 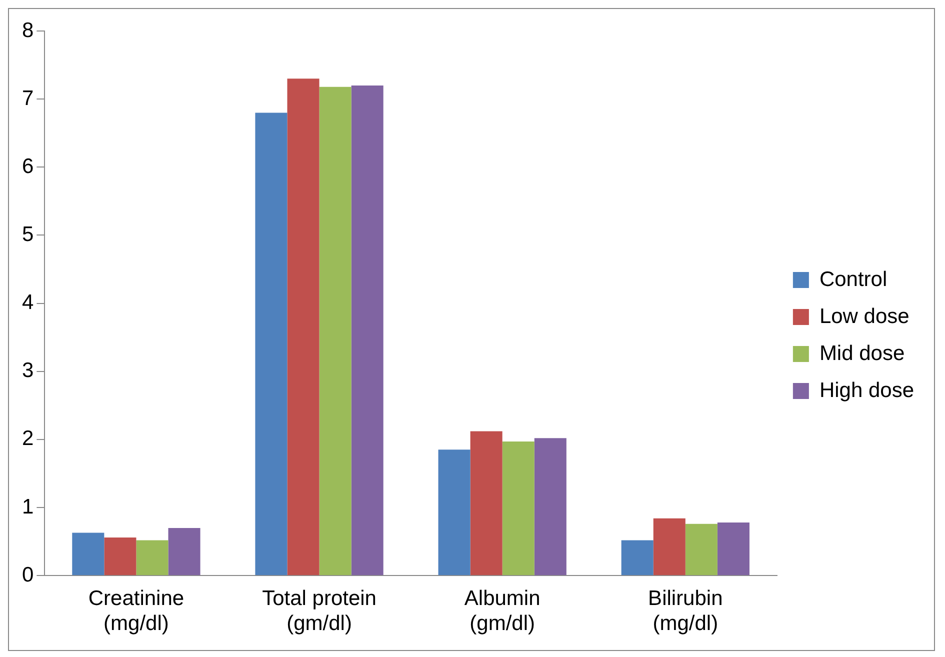 What do you see at coordinates (28, 438) in the screenshot?
I see `y-tick-label: 2` at bounding box center [28, 438].